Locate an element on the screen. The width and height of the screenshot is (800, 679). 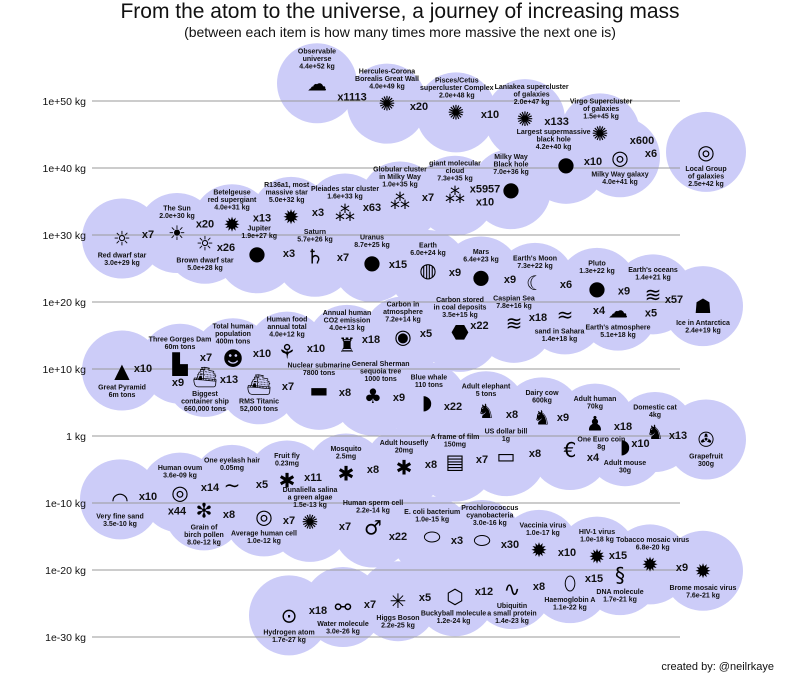
ratio-label-group: x18 is located at coordinates (623, 427).